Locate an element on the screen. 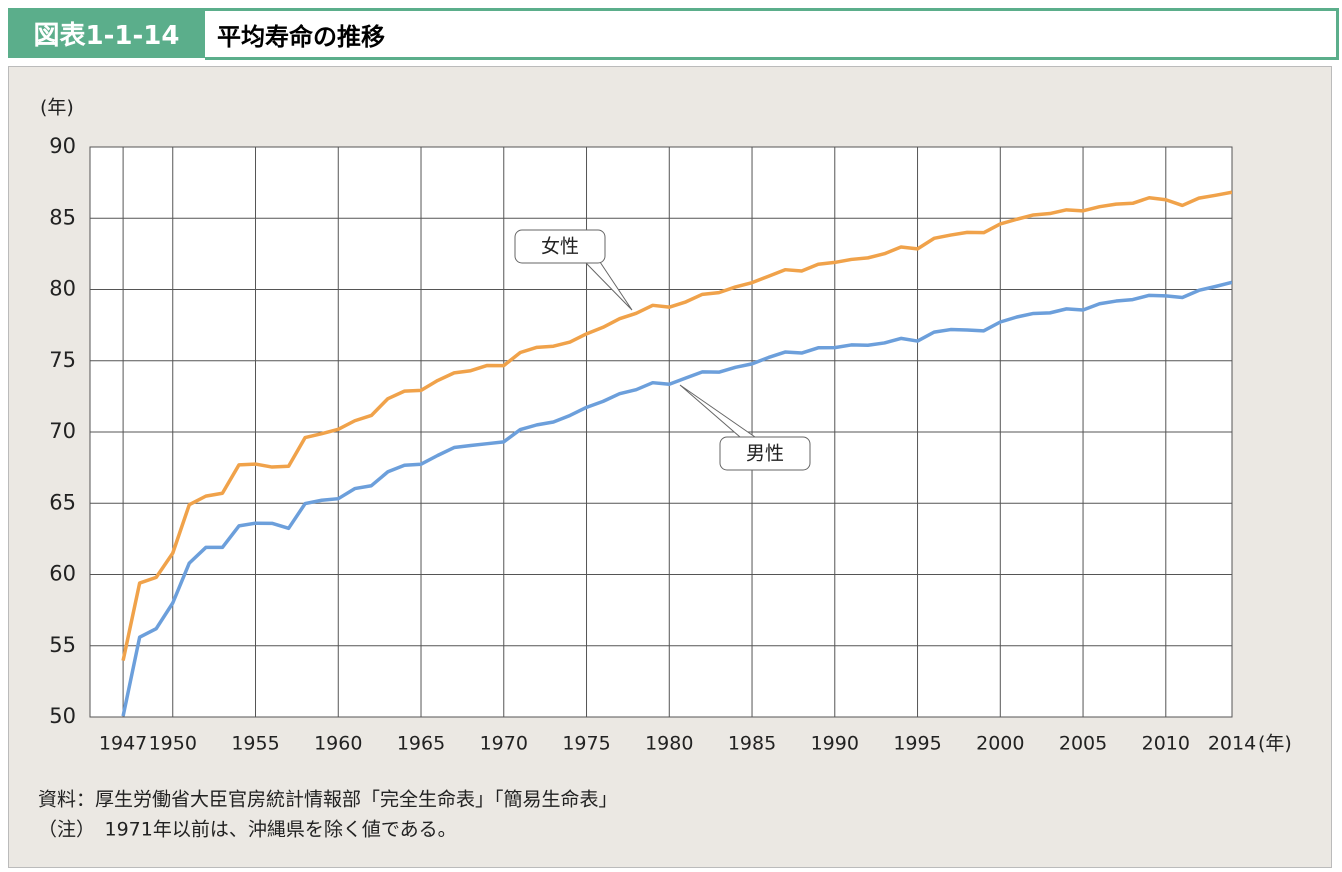 The height and width of the screenshot is (872, 1342). chart-title: 平均寿命の推移 is located at coordinates (772, 34).